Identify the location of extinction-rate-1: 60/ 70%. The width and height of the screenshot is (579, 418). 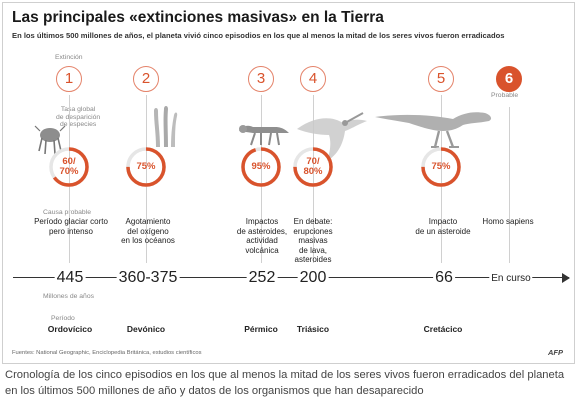
(69, 167).